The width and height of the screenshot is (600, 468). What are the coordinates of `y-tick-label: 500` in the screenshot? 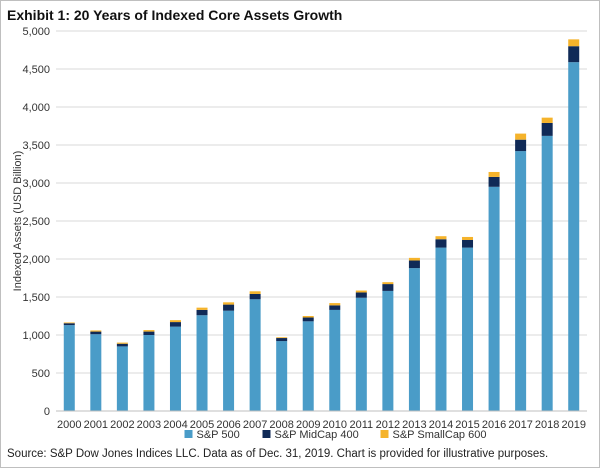 It's located at (41, 374).